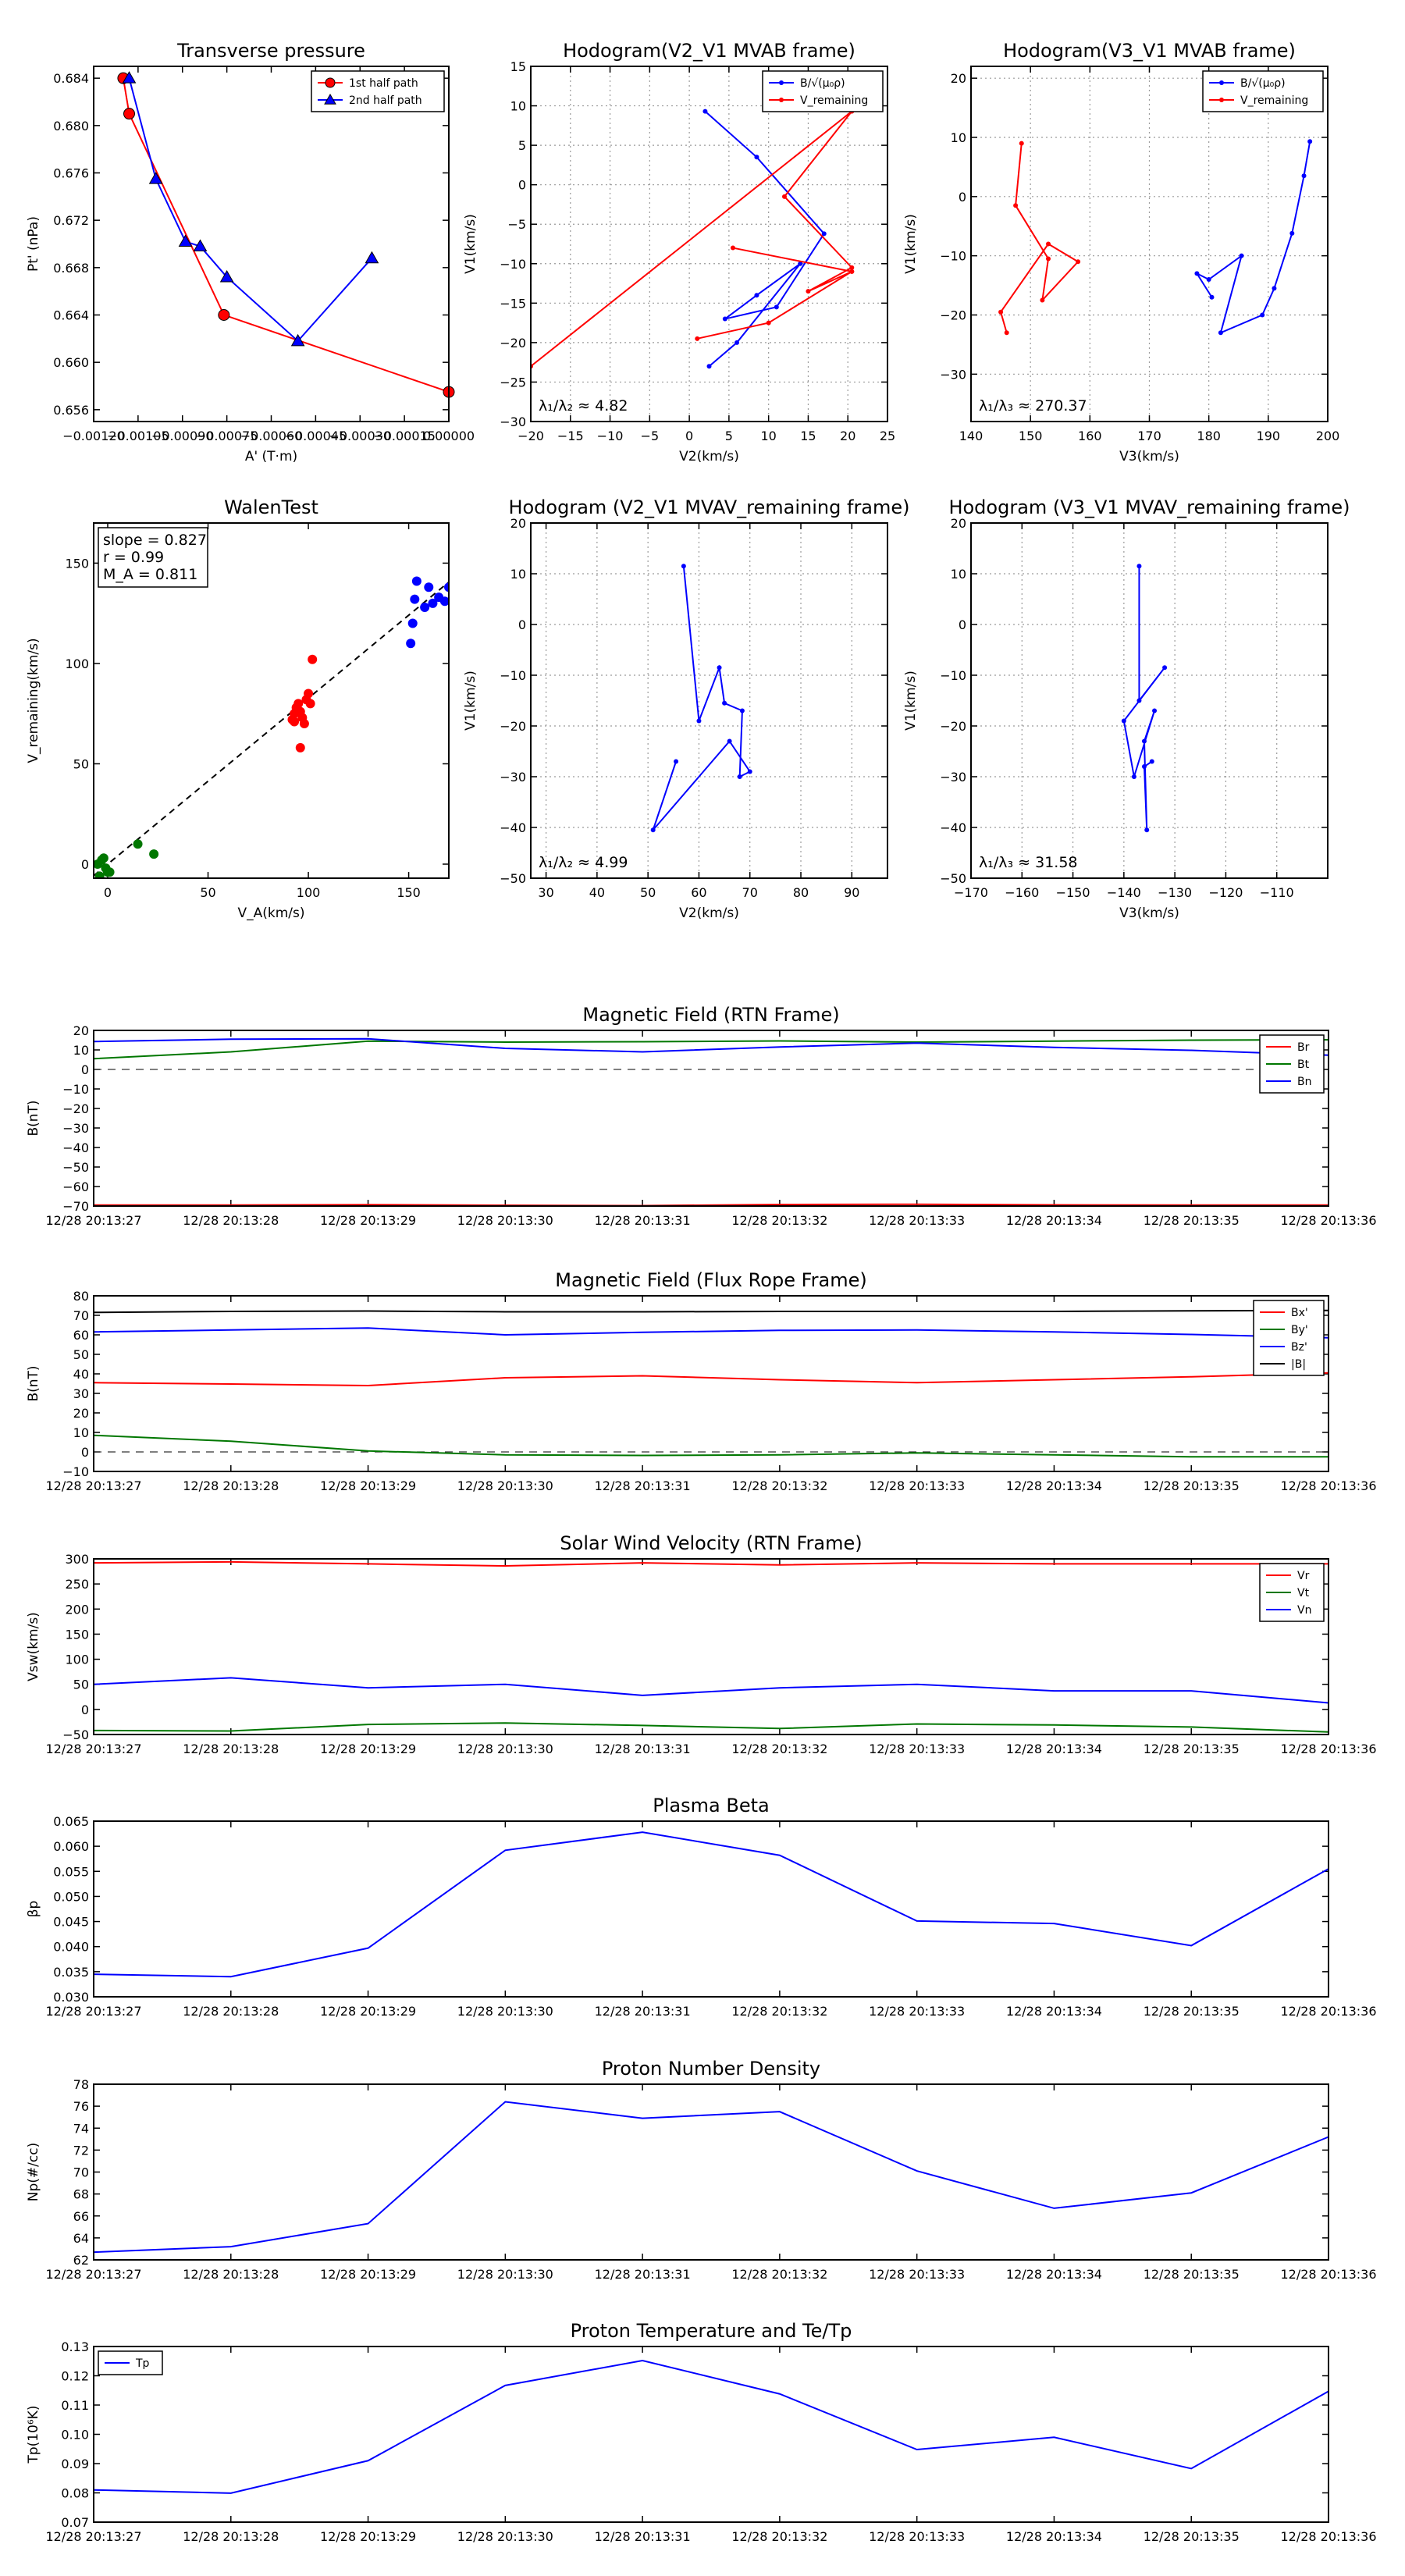 This screenshot has width=1405, height=2576. What do you see at coordinates (971, 892) in the screenshot?
I see `x-tick-label: −170` at bounding box center [971, 892].